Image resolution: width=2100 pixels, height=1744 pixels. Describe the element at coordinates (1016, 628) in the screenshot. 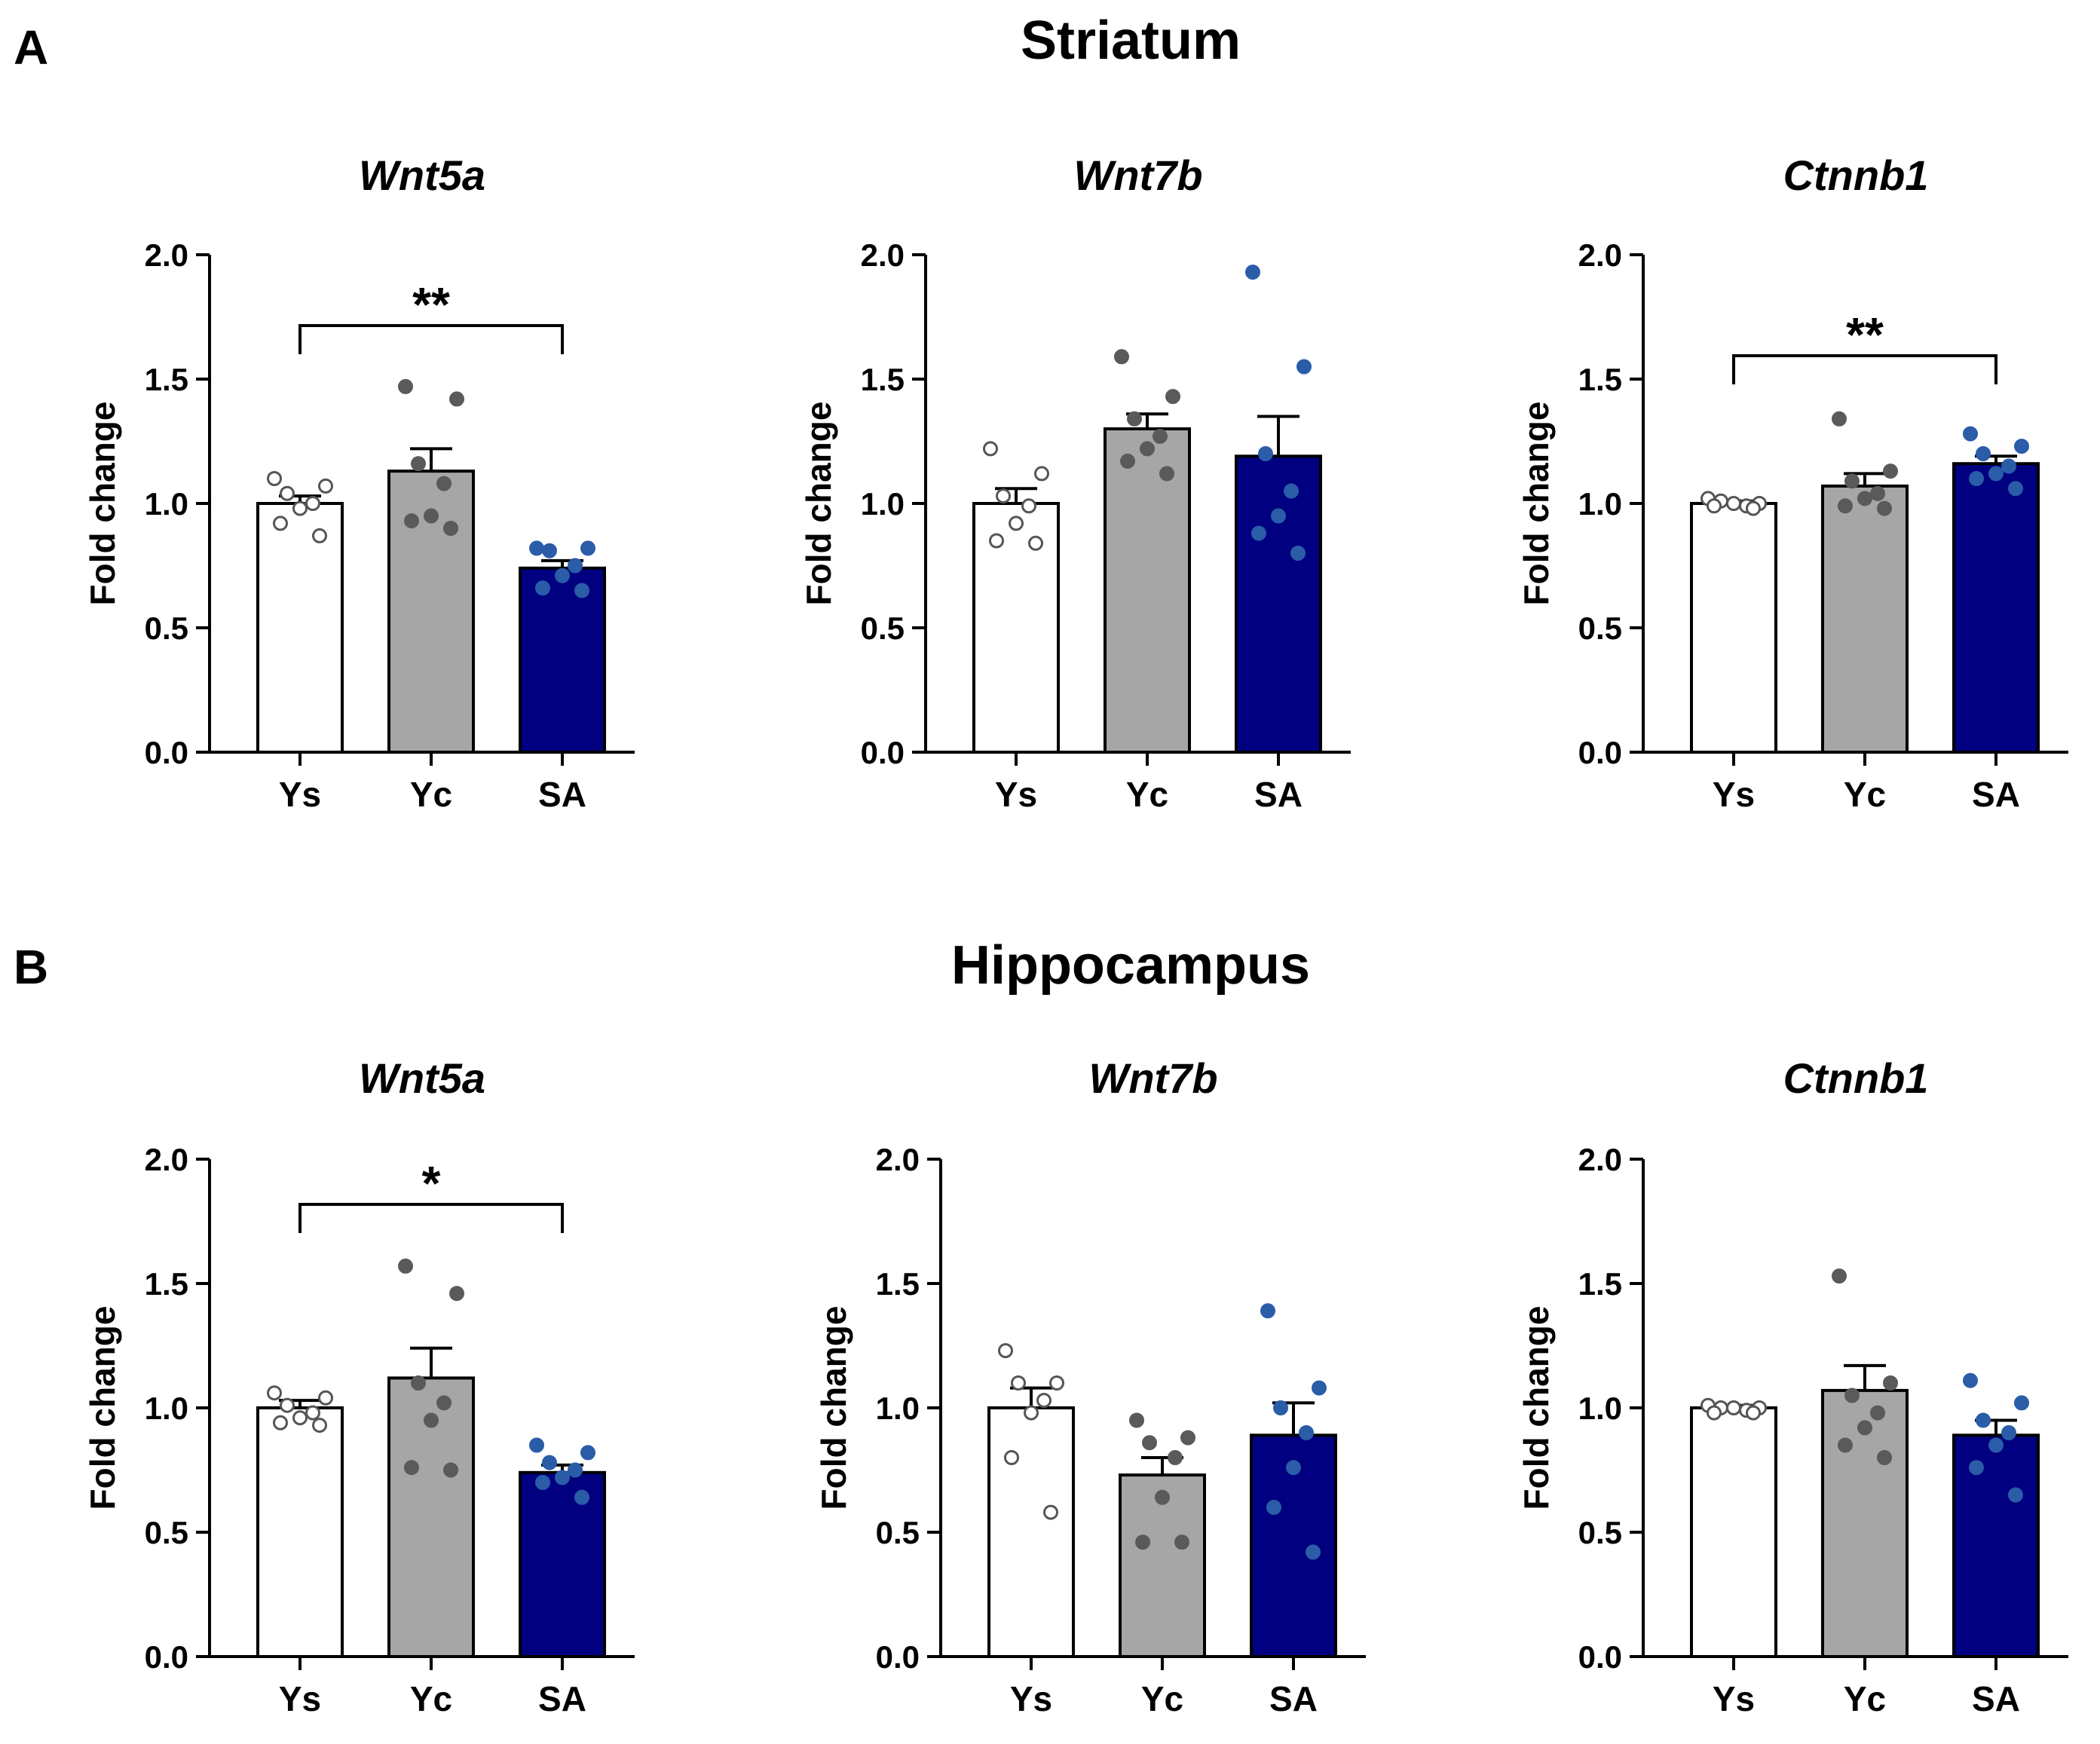

I see `bar-ys` at that location.